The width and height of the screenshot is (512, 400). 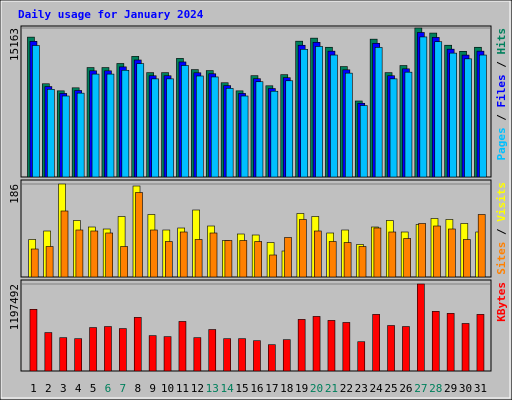 What do you see at coordinates (93, 388) in the screenshot?
I see `x-tick-label: 5` at bounding box center [93, 388].